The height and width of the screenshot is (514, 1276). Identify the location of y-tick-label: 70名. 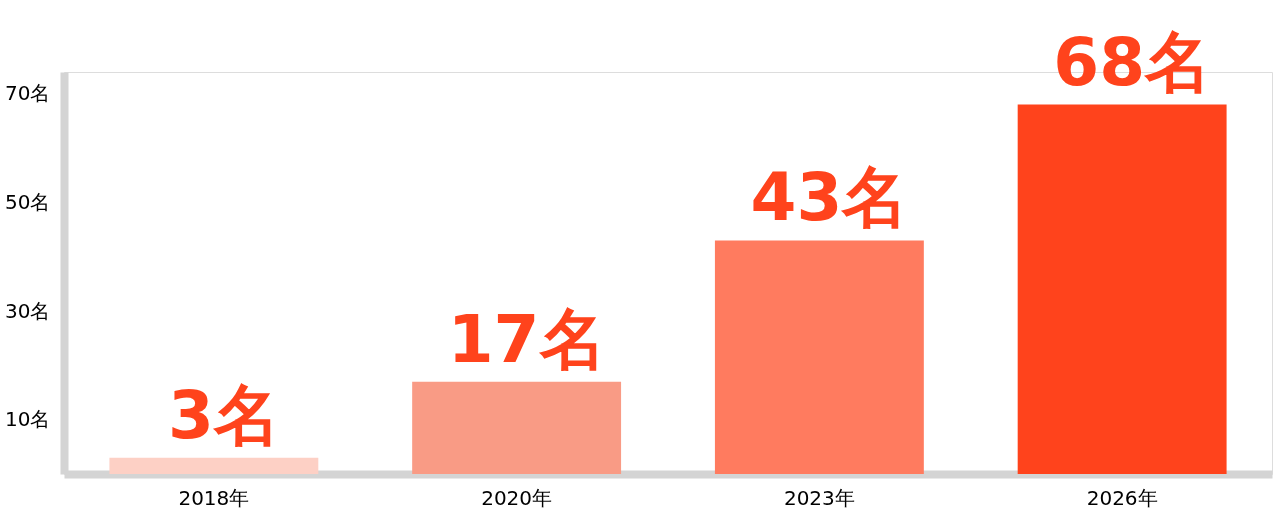
(28, 93).